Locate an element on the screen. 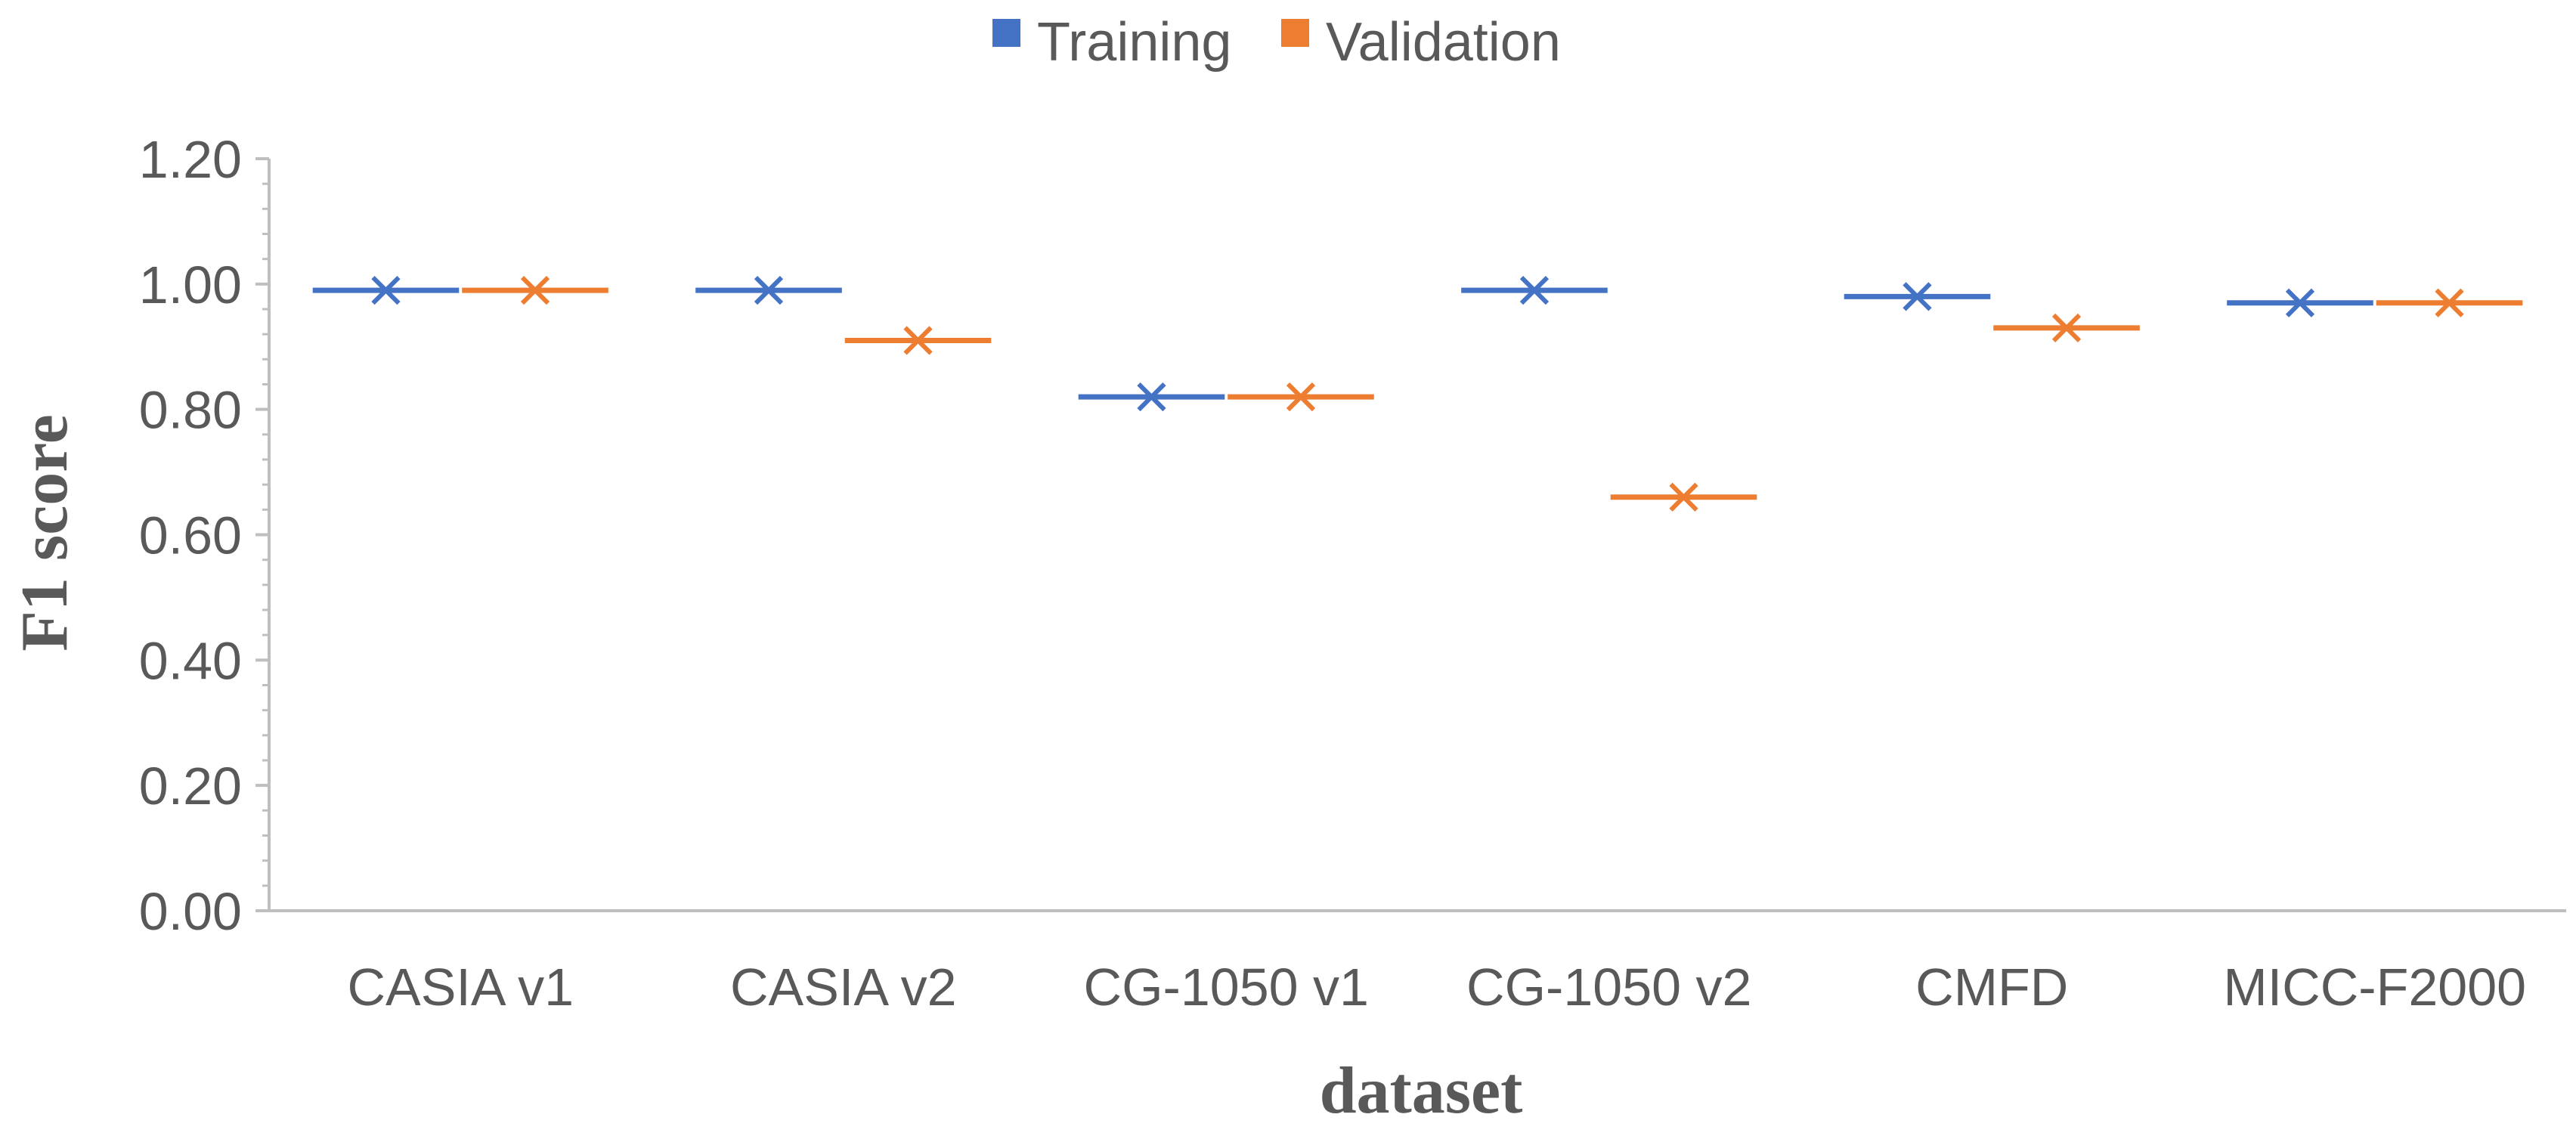  legend-swatch-validation is located at coordinates (1295, 33).